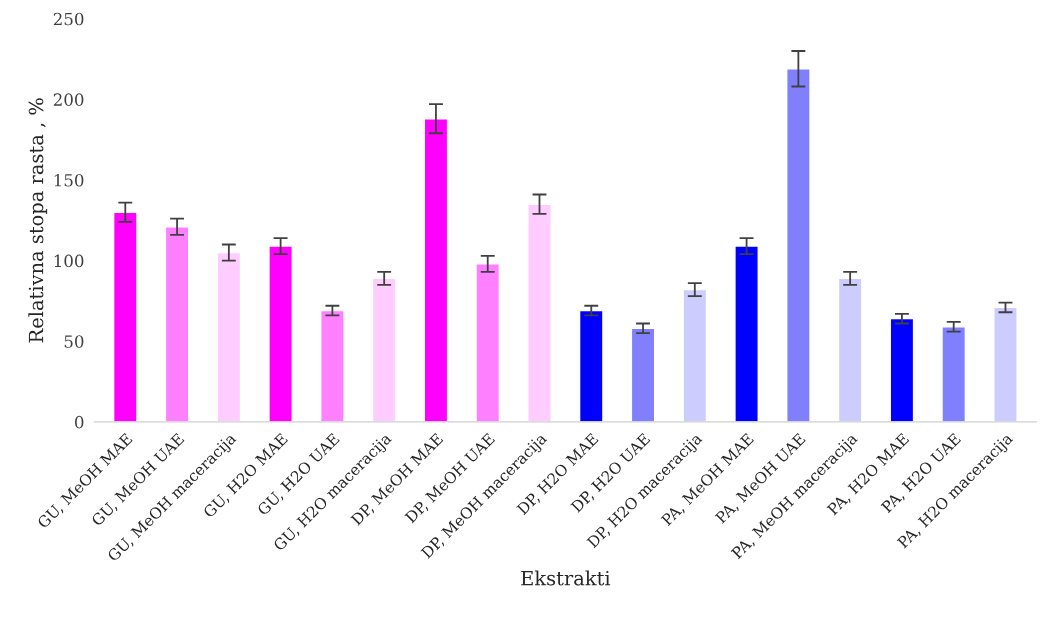 The width and height of the screenshot is (1047, 625). Describe the element at coordinates (69, 261) in the screenshot. I see `y-tick-label: 100` at that location.